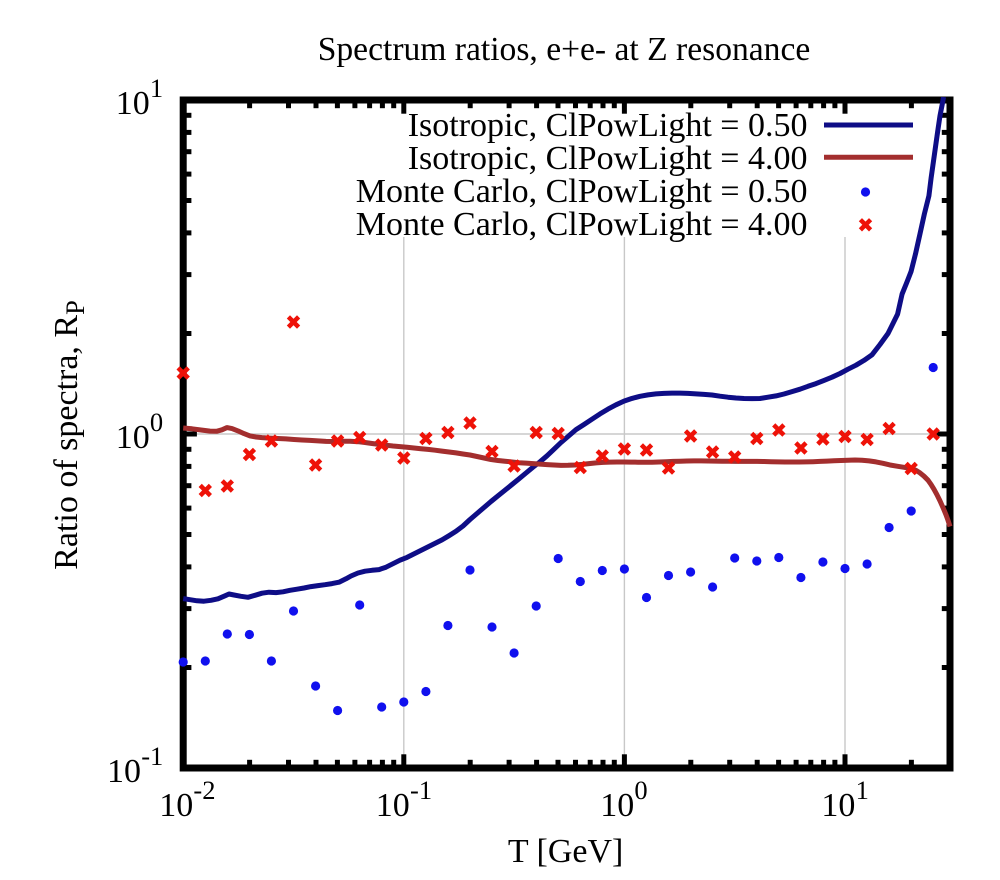  I want to click on svg-text: T [GeV], so click(566, 851).